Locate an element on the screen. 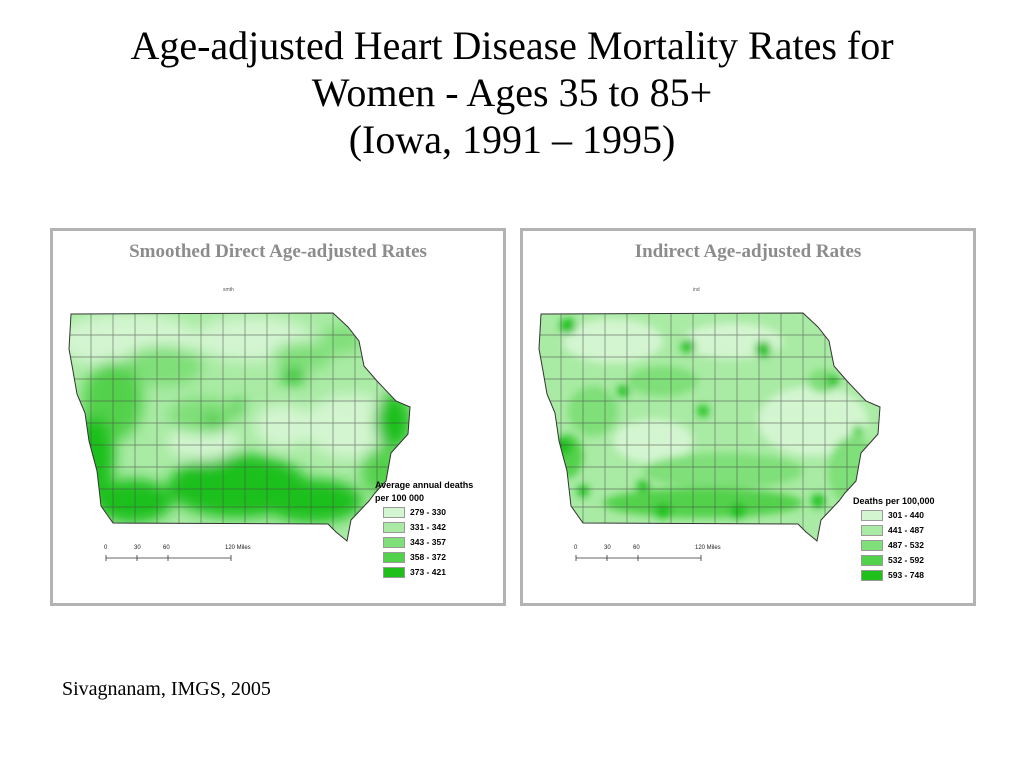  legend-title: Deaths per 100,000 is located at coordinates (894, 501).